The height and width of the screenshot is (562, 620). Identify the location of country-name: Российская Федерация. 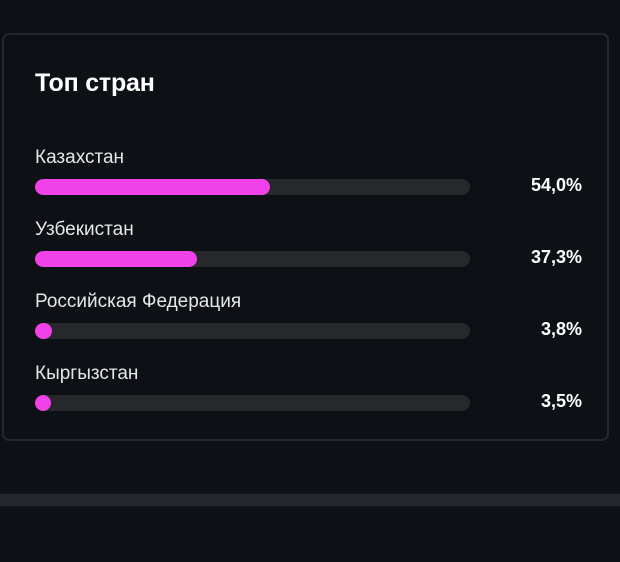
(138, 301).